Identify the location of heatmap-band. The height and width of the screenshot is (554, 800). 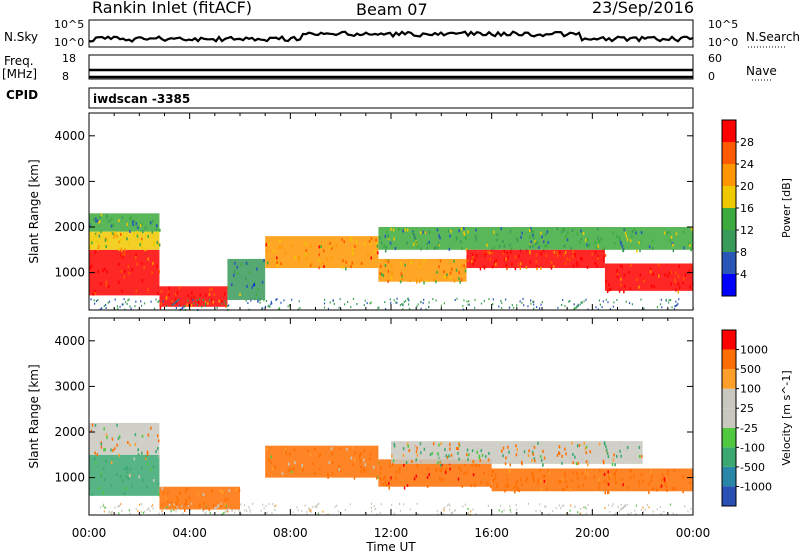
(535, 259).